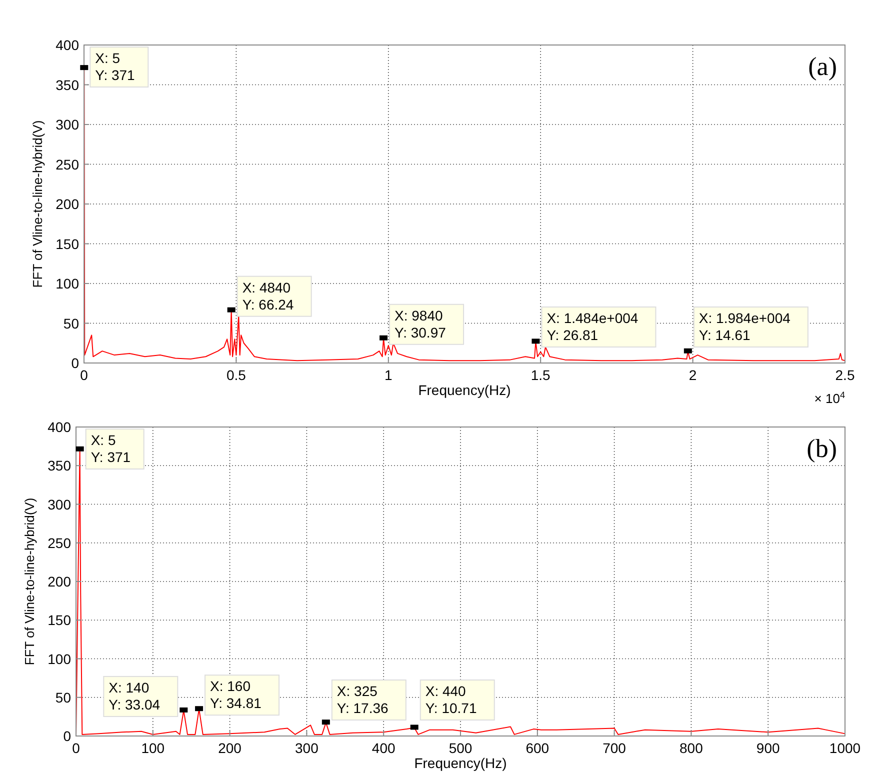 The image size is (871, 778). What do you see at coordinates (845, 375) in the screenshot?
I see `x-tick-label: 2.5` at bounding box center [845, 375].